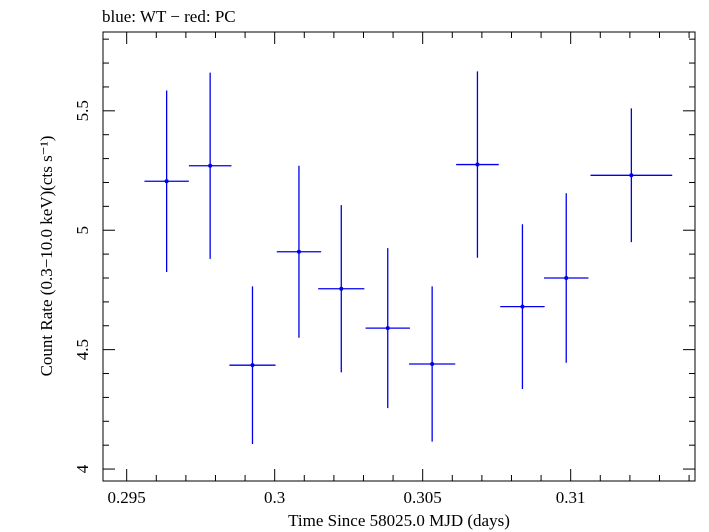  Describe the element at coordinates (82, 110) in the screenshot. I see `y-tick-label: 5.5` at that location.